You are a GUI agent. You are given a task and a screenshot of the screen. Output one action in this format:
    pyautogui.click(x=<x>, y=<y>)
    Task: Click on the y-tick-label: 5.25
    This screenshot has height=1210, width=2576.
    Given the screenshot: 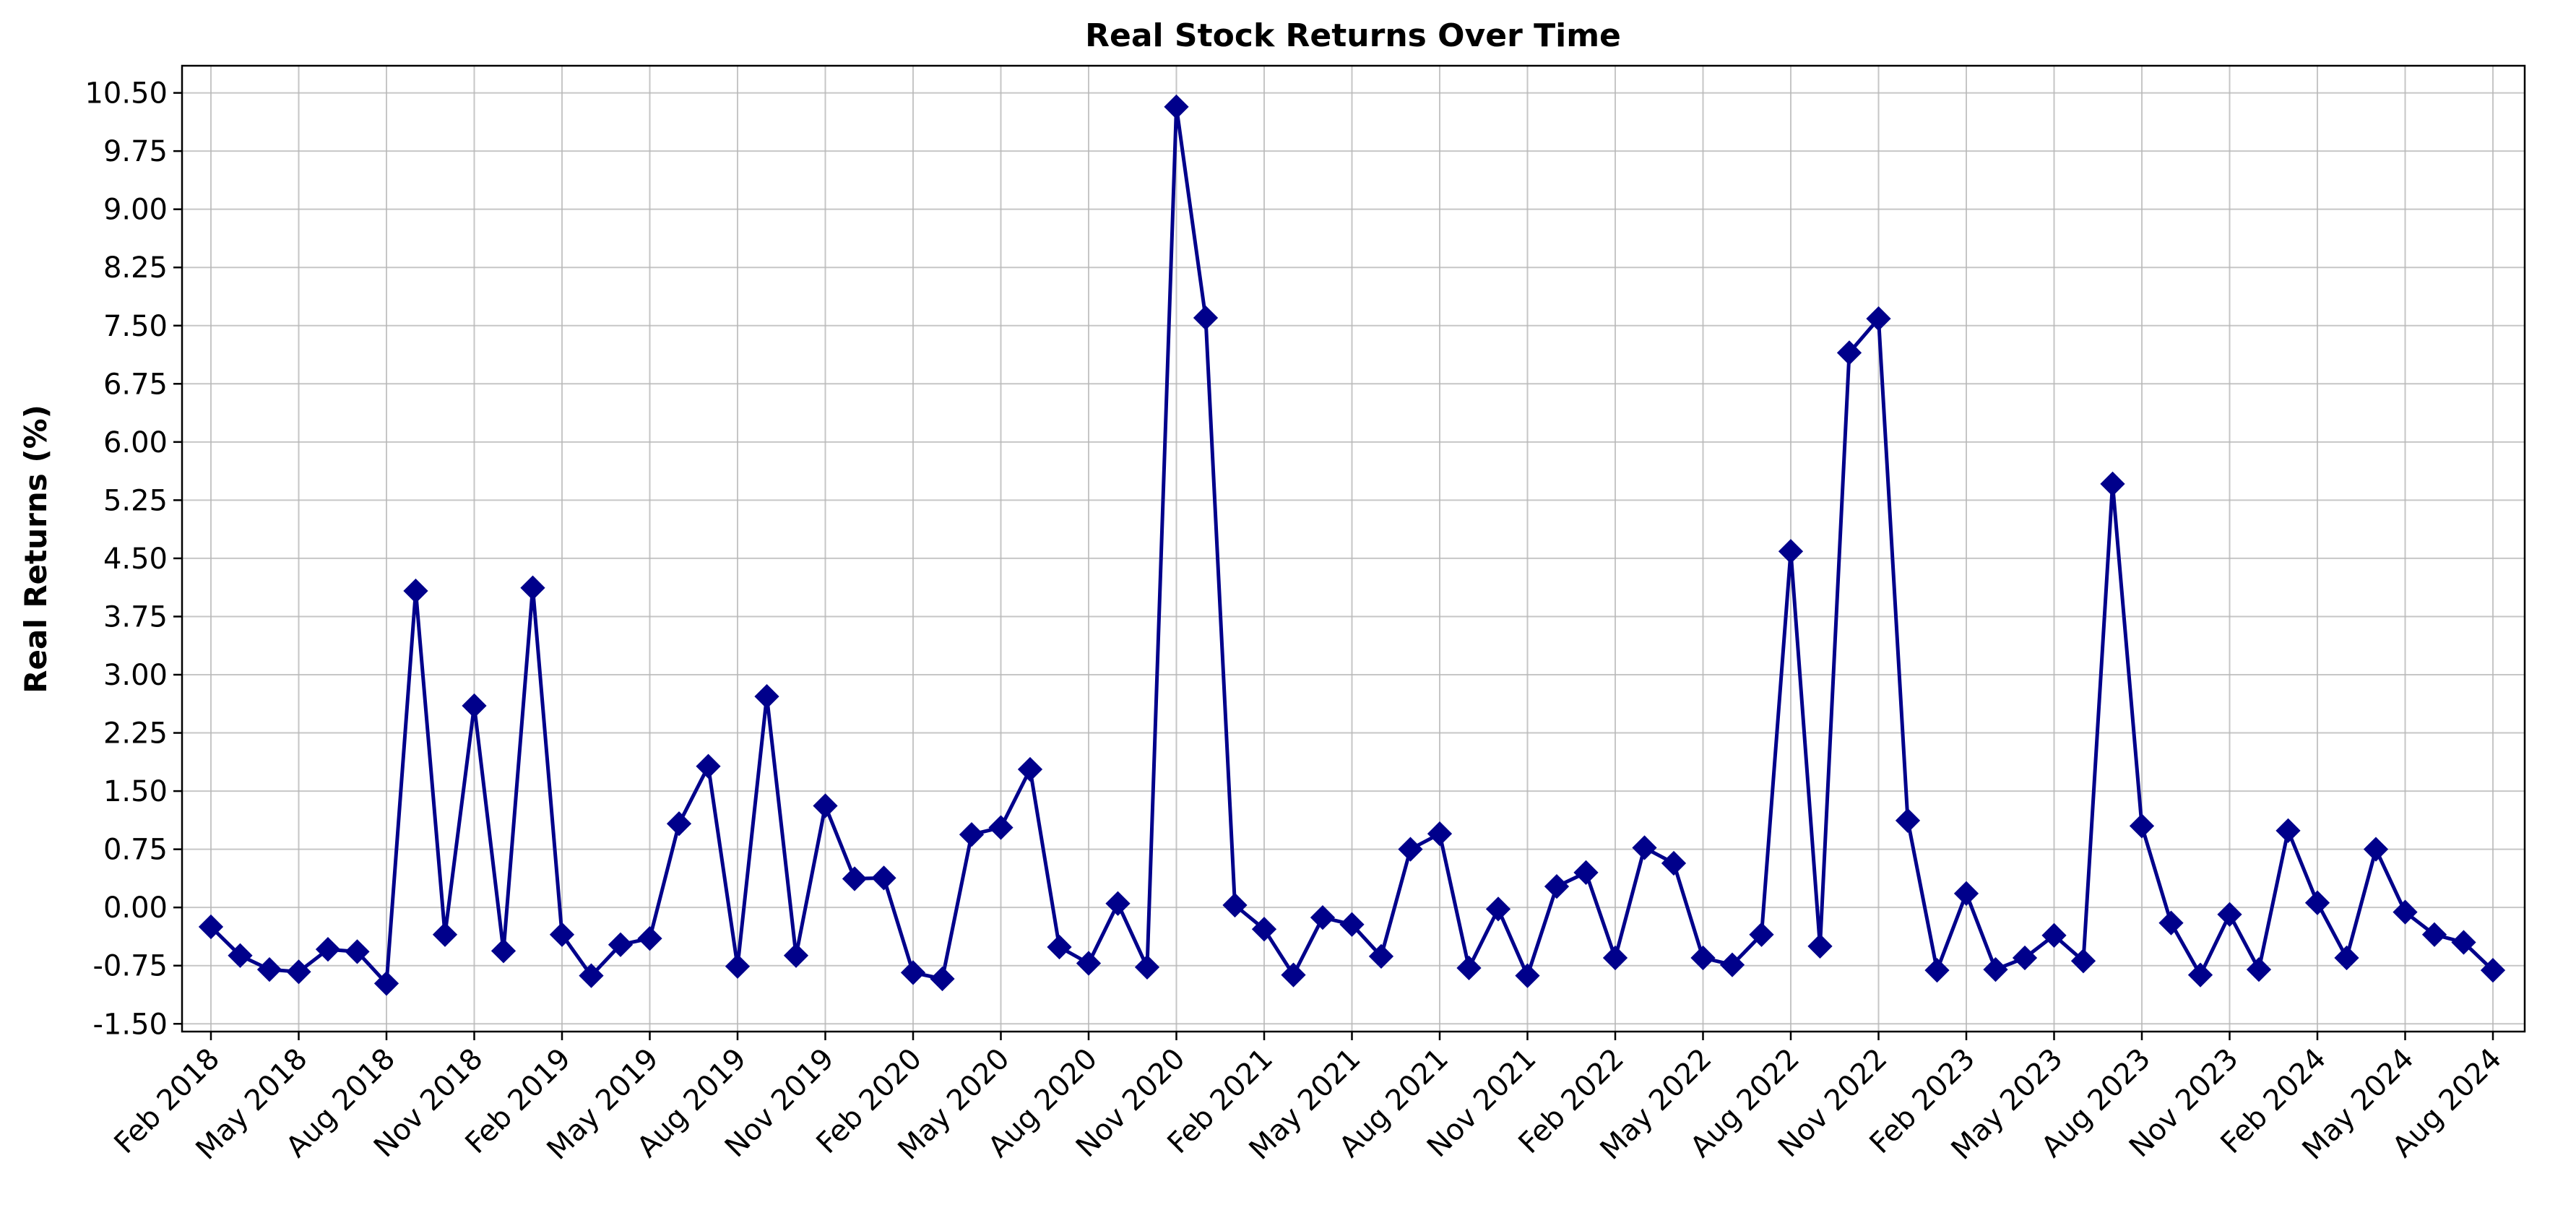 What is the action you would take?
    pyautogui.click(x=135, y=500)
    